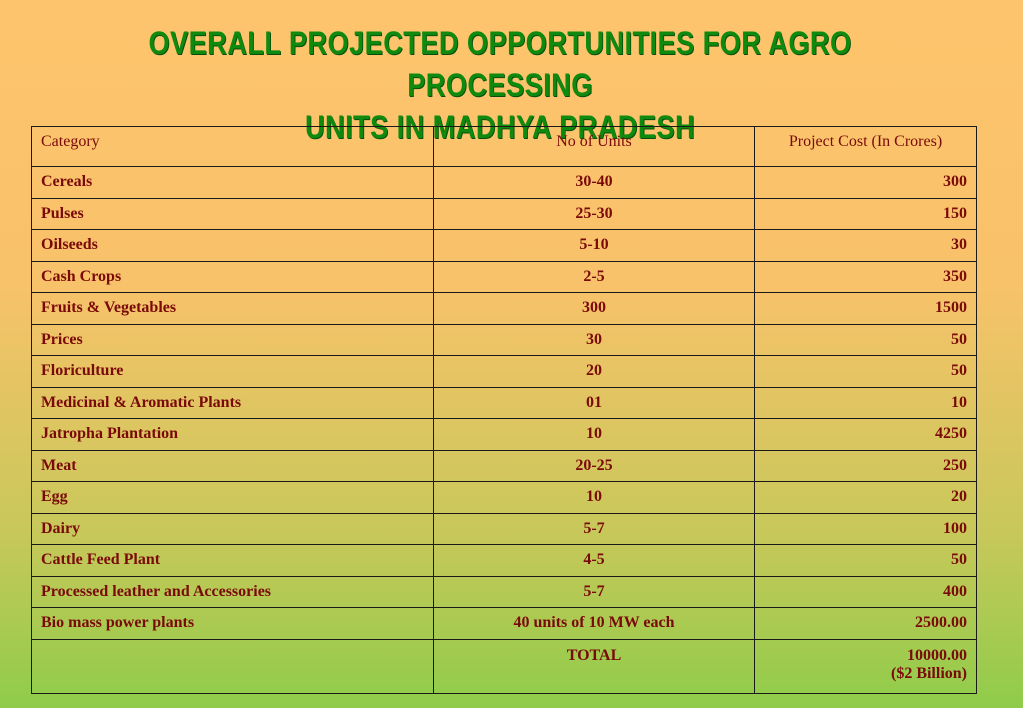 This screenshot has height=708, width=1023. I want to click on row-cost-cell: 20, so click(865, 497).